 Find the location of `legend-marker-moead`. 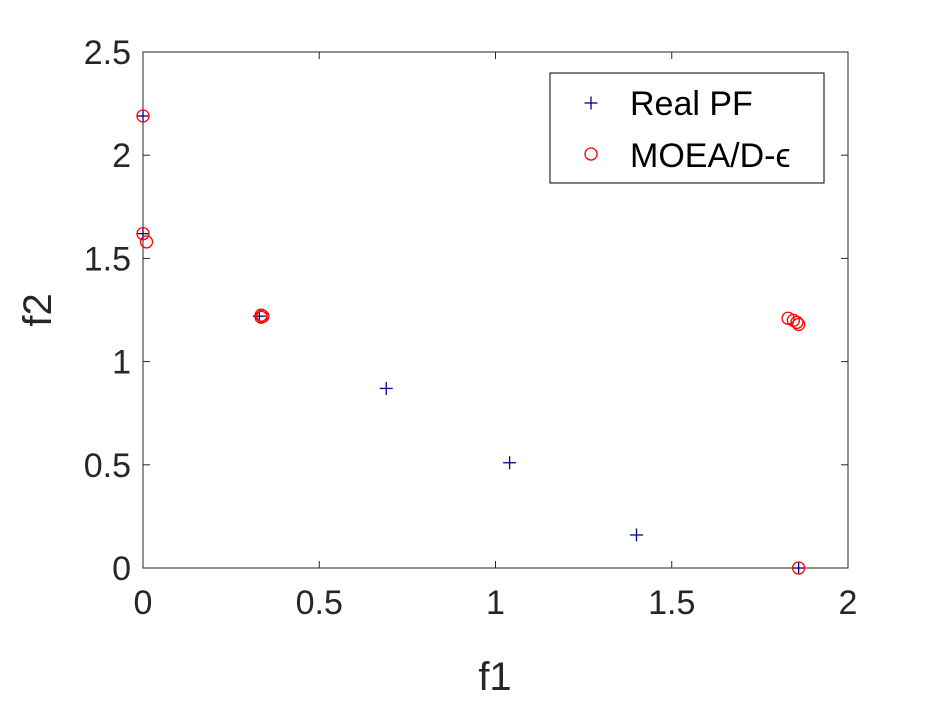

legend-marker-moead is located at coordinates (591, 154).